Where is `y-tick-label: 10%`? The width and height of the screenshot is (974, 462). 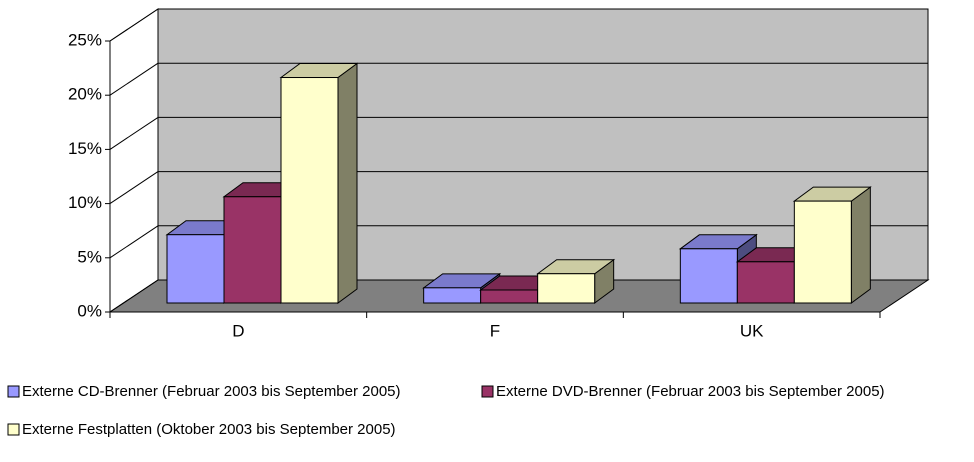
y-tick-label: 10% is located at coordinates (85, 202).